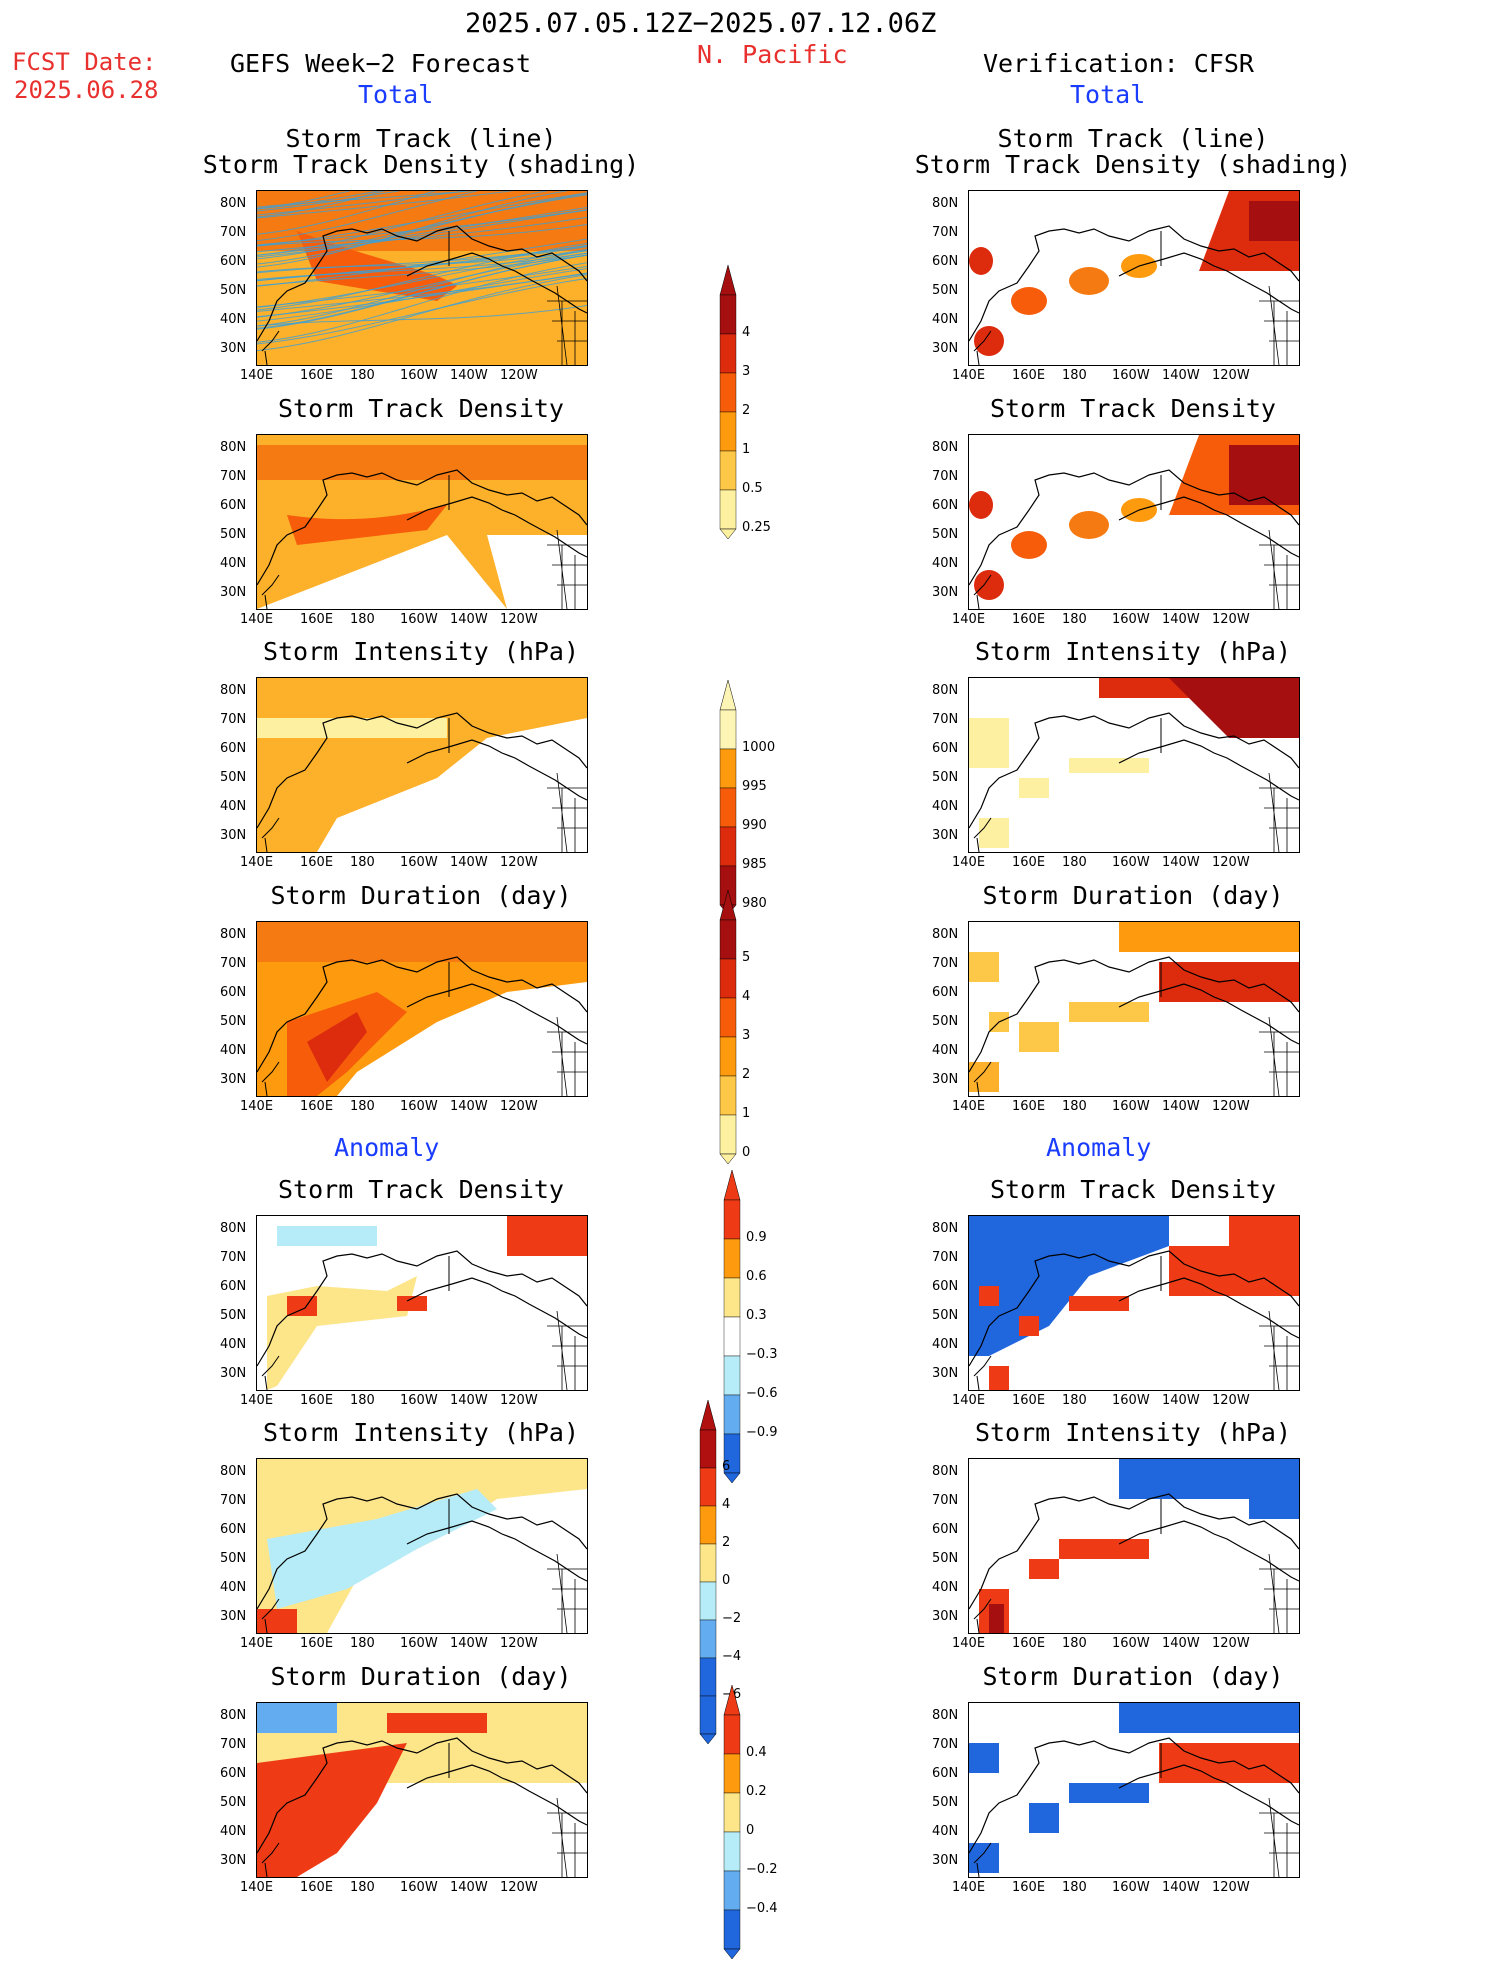  What do you see at coordinates (732, 1328) in the screenshot?
I see `colorbar-density_anom` at bounding box center [732, 1328].